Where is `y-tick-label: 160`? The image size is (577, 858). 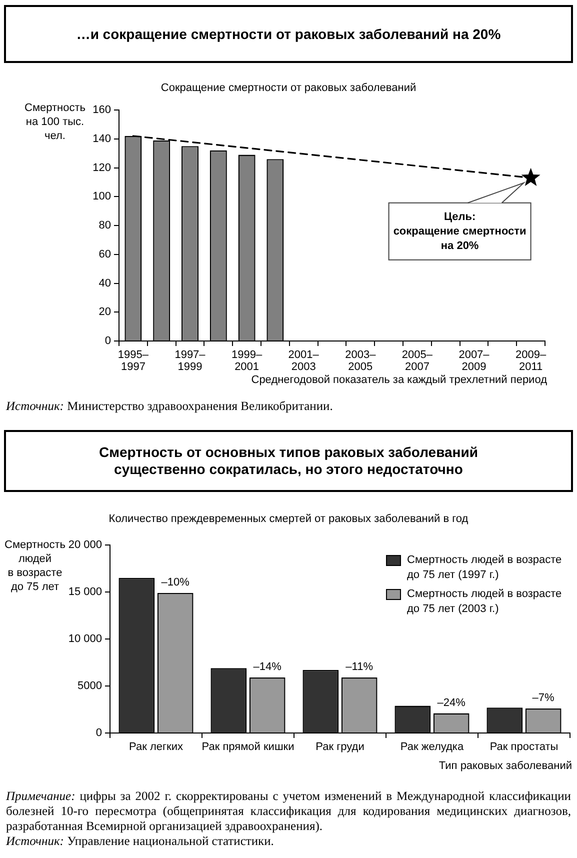 y-tick-label: 160 is located at coordinates (101, 110).